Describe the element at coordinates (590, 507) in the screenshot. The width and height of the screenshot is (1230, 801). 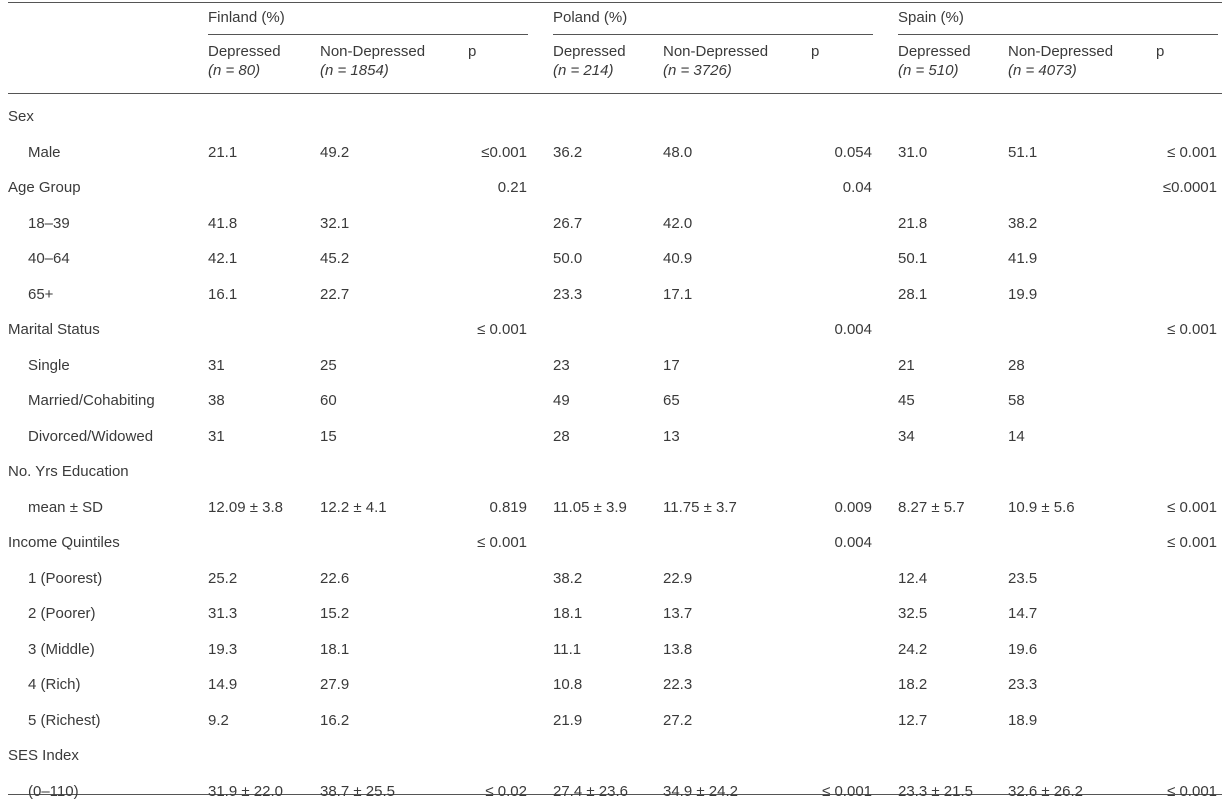
I see `table-cell: 11.05 ± 3.9` at that location.